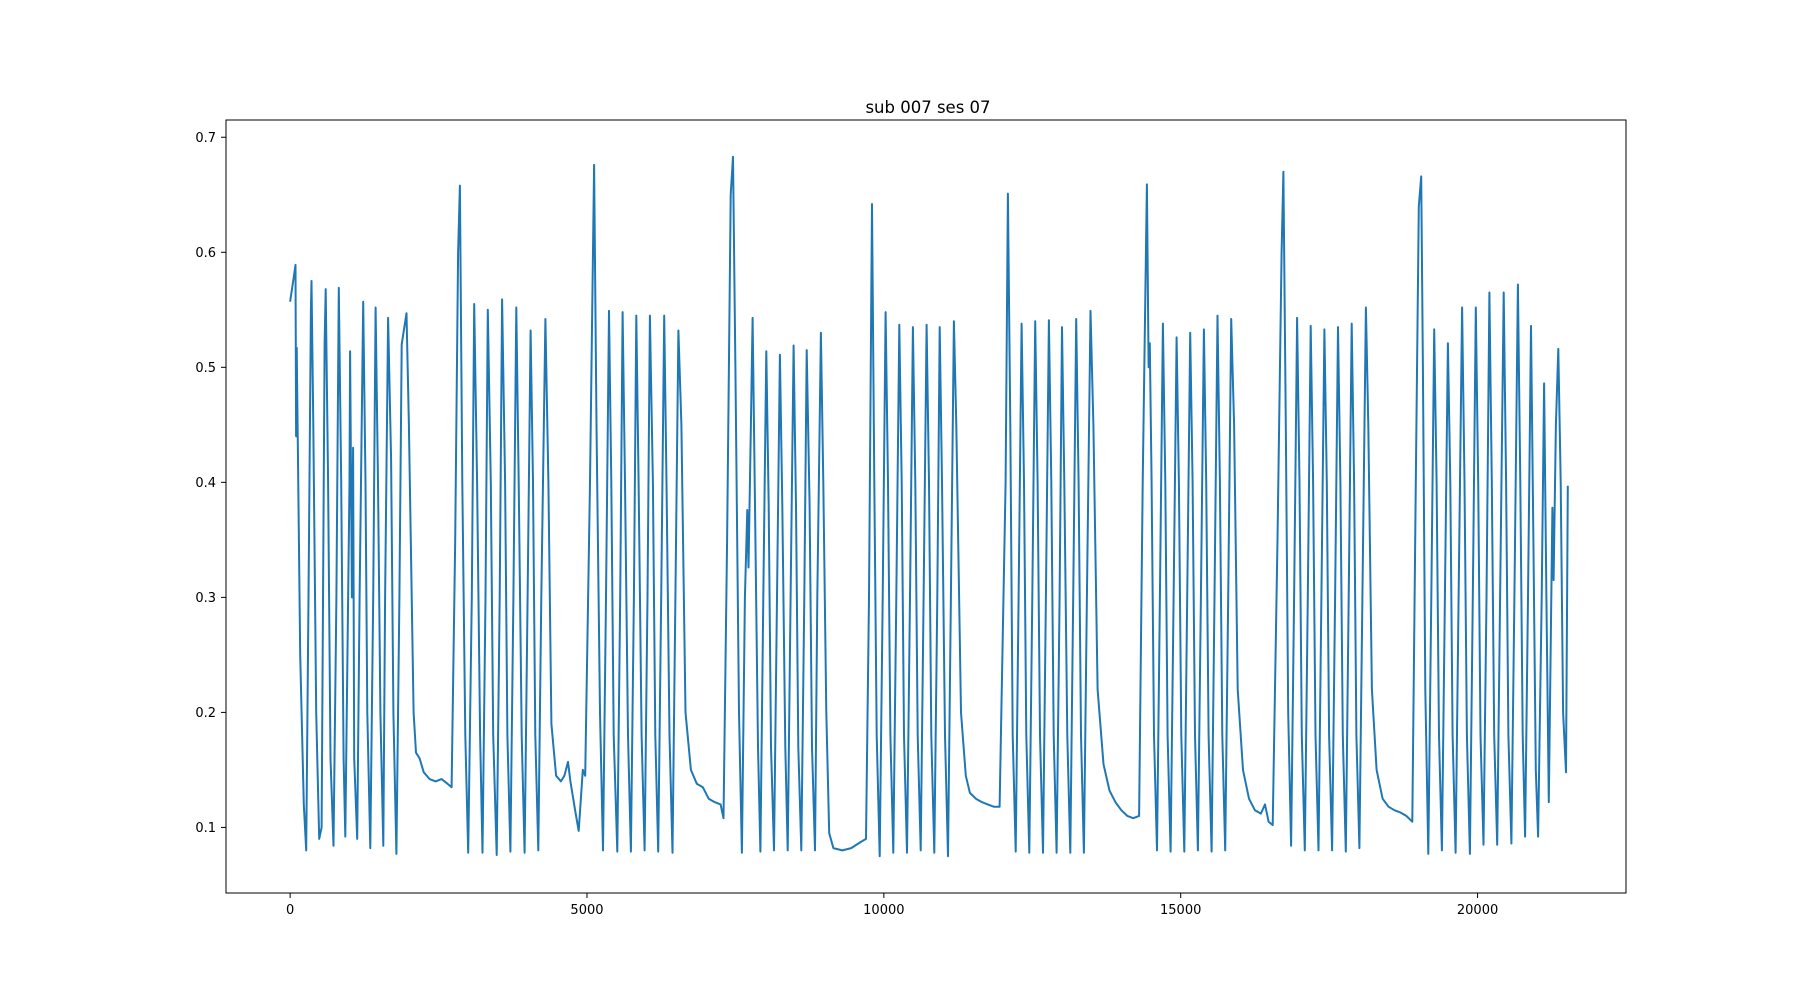 The width and height of the screenshot is (1800, 1000). Describe the element at coordinates (205, 828) in the screenshot. I see `y-tick-label: 0.1` at that location.